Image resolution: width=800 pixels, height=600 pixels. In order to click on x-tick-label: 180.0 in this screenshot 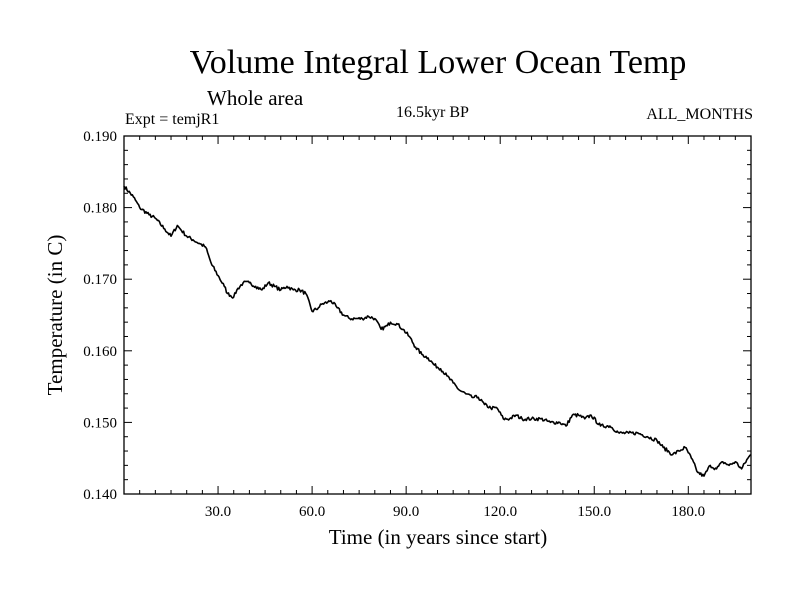, I will do `click(688, 512)`.